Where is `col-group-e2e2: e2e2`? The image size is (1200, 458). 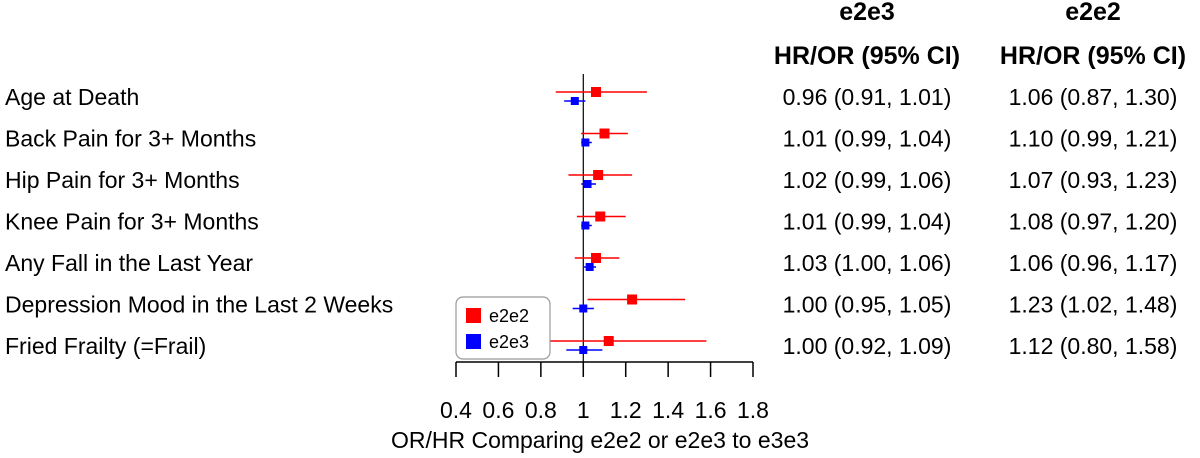
col-group-e2e2: e2e2 is located at coordinates (1093, 13).